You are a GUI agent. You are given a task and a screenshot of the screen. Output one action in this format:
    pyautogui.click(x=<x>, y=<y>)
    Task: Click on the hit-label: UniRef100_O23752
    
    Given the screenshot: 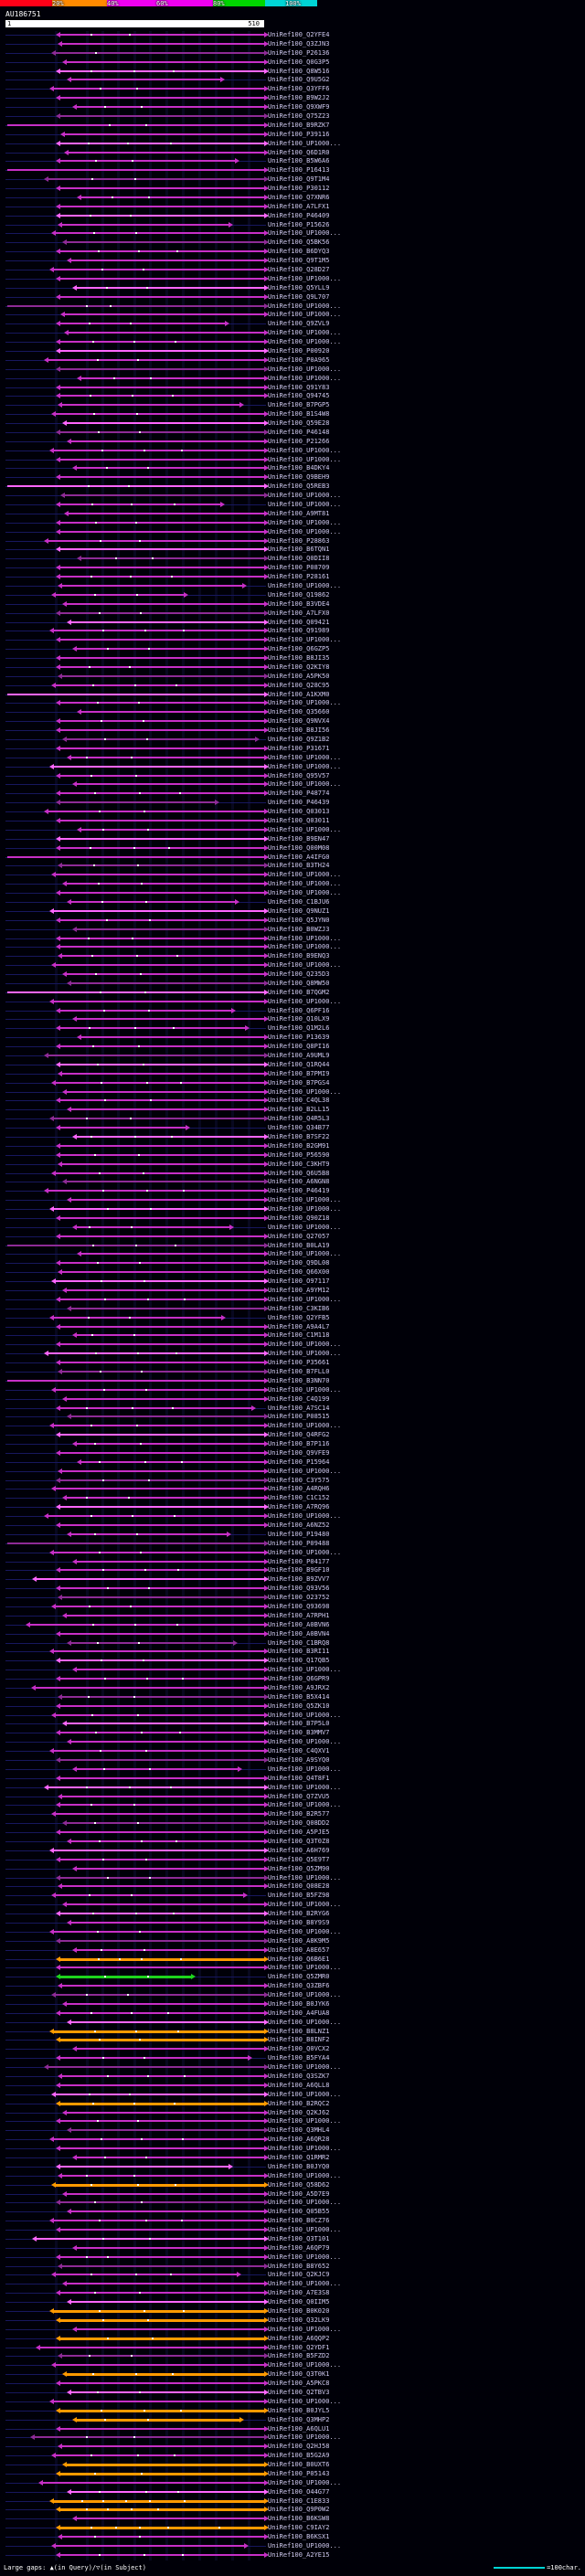 What is the action you would take?
    pyautogui.click(x=299, y=1597)
    